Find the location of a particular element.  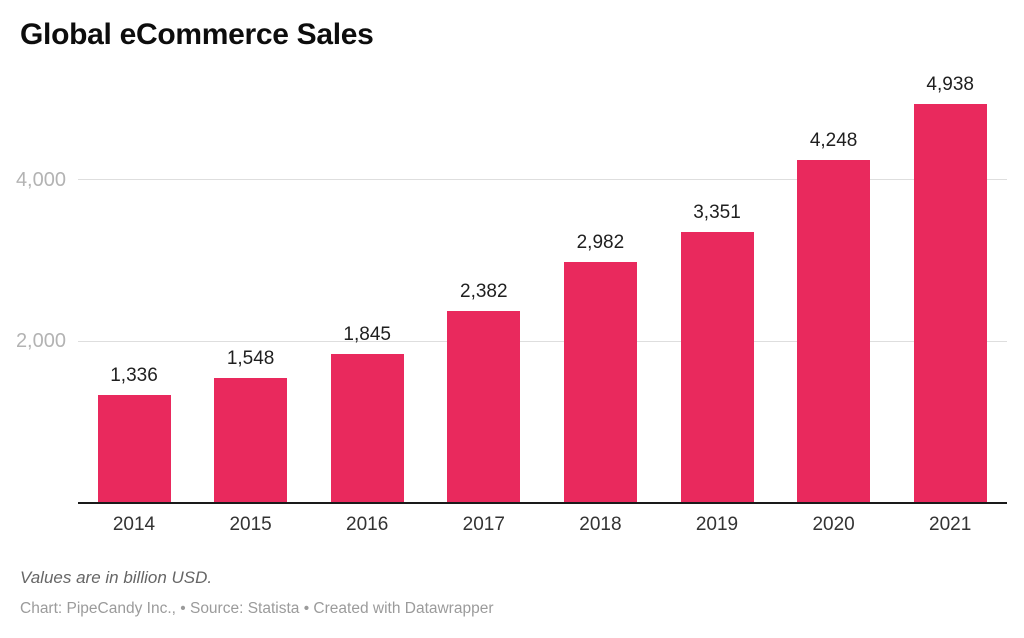

x-axis-tick-label-2017: 2017 is located at coordinates (483, 524).